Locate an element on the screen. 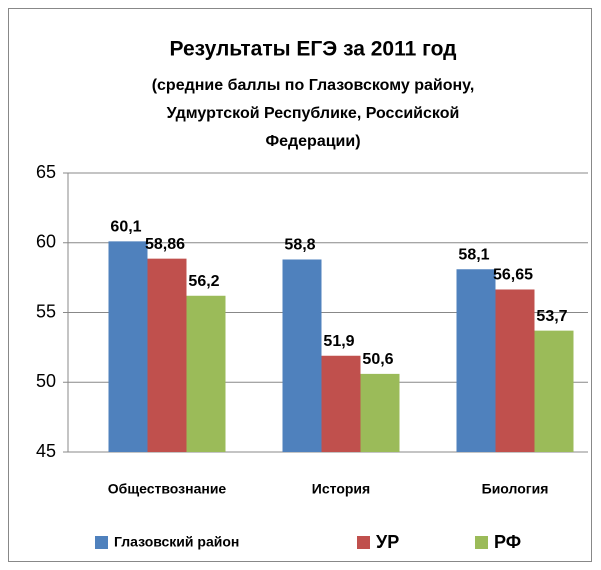 This screenshot has width=601, height=570. legend-label: Глазовский район is located at coordinates (176, 542).